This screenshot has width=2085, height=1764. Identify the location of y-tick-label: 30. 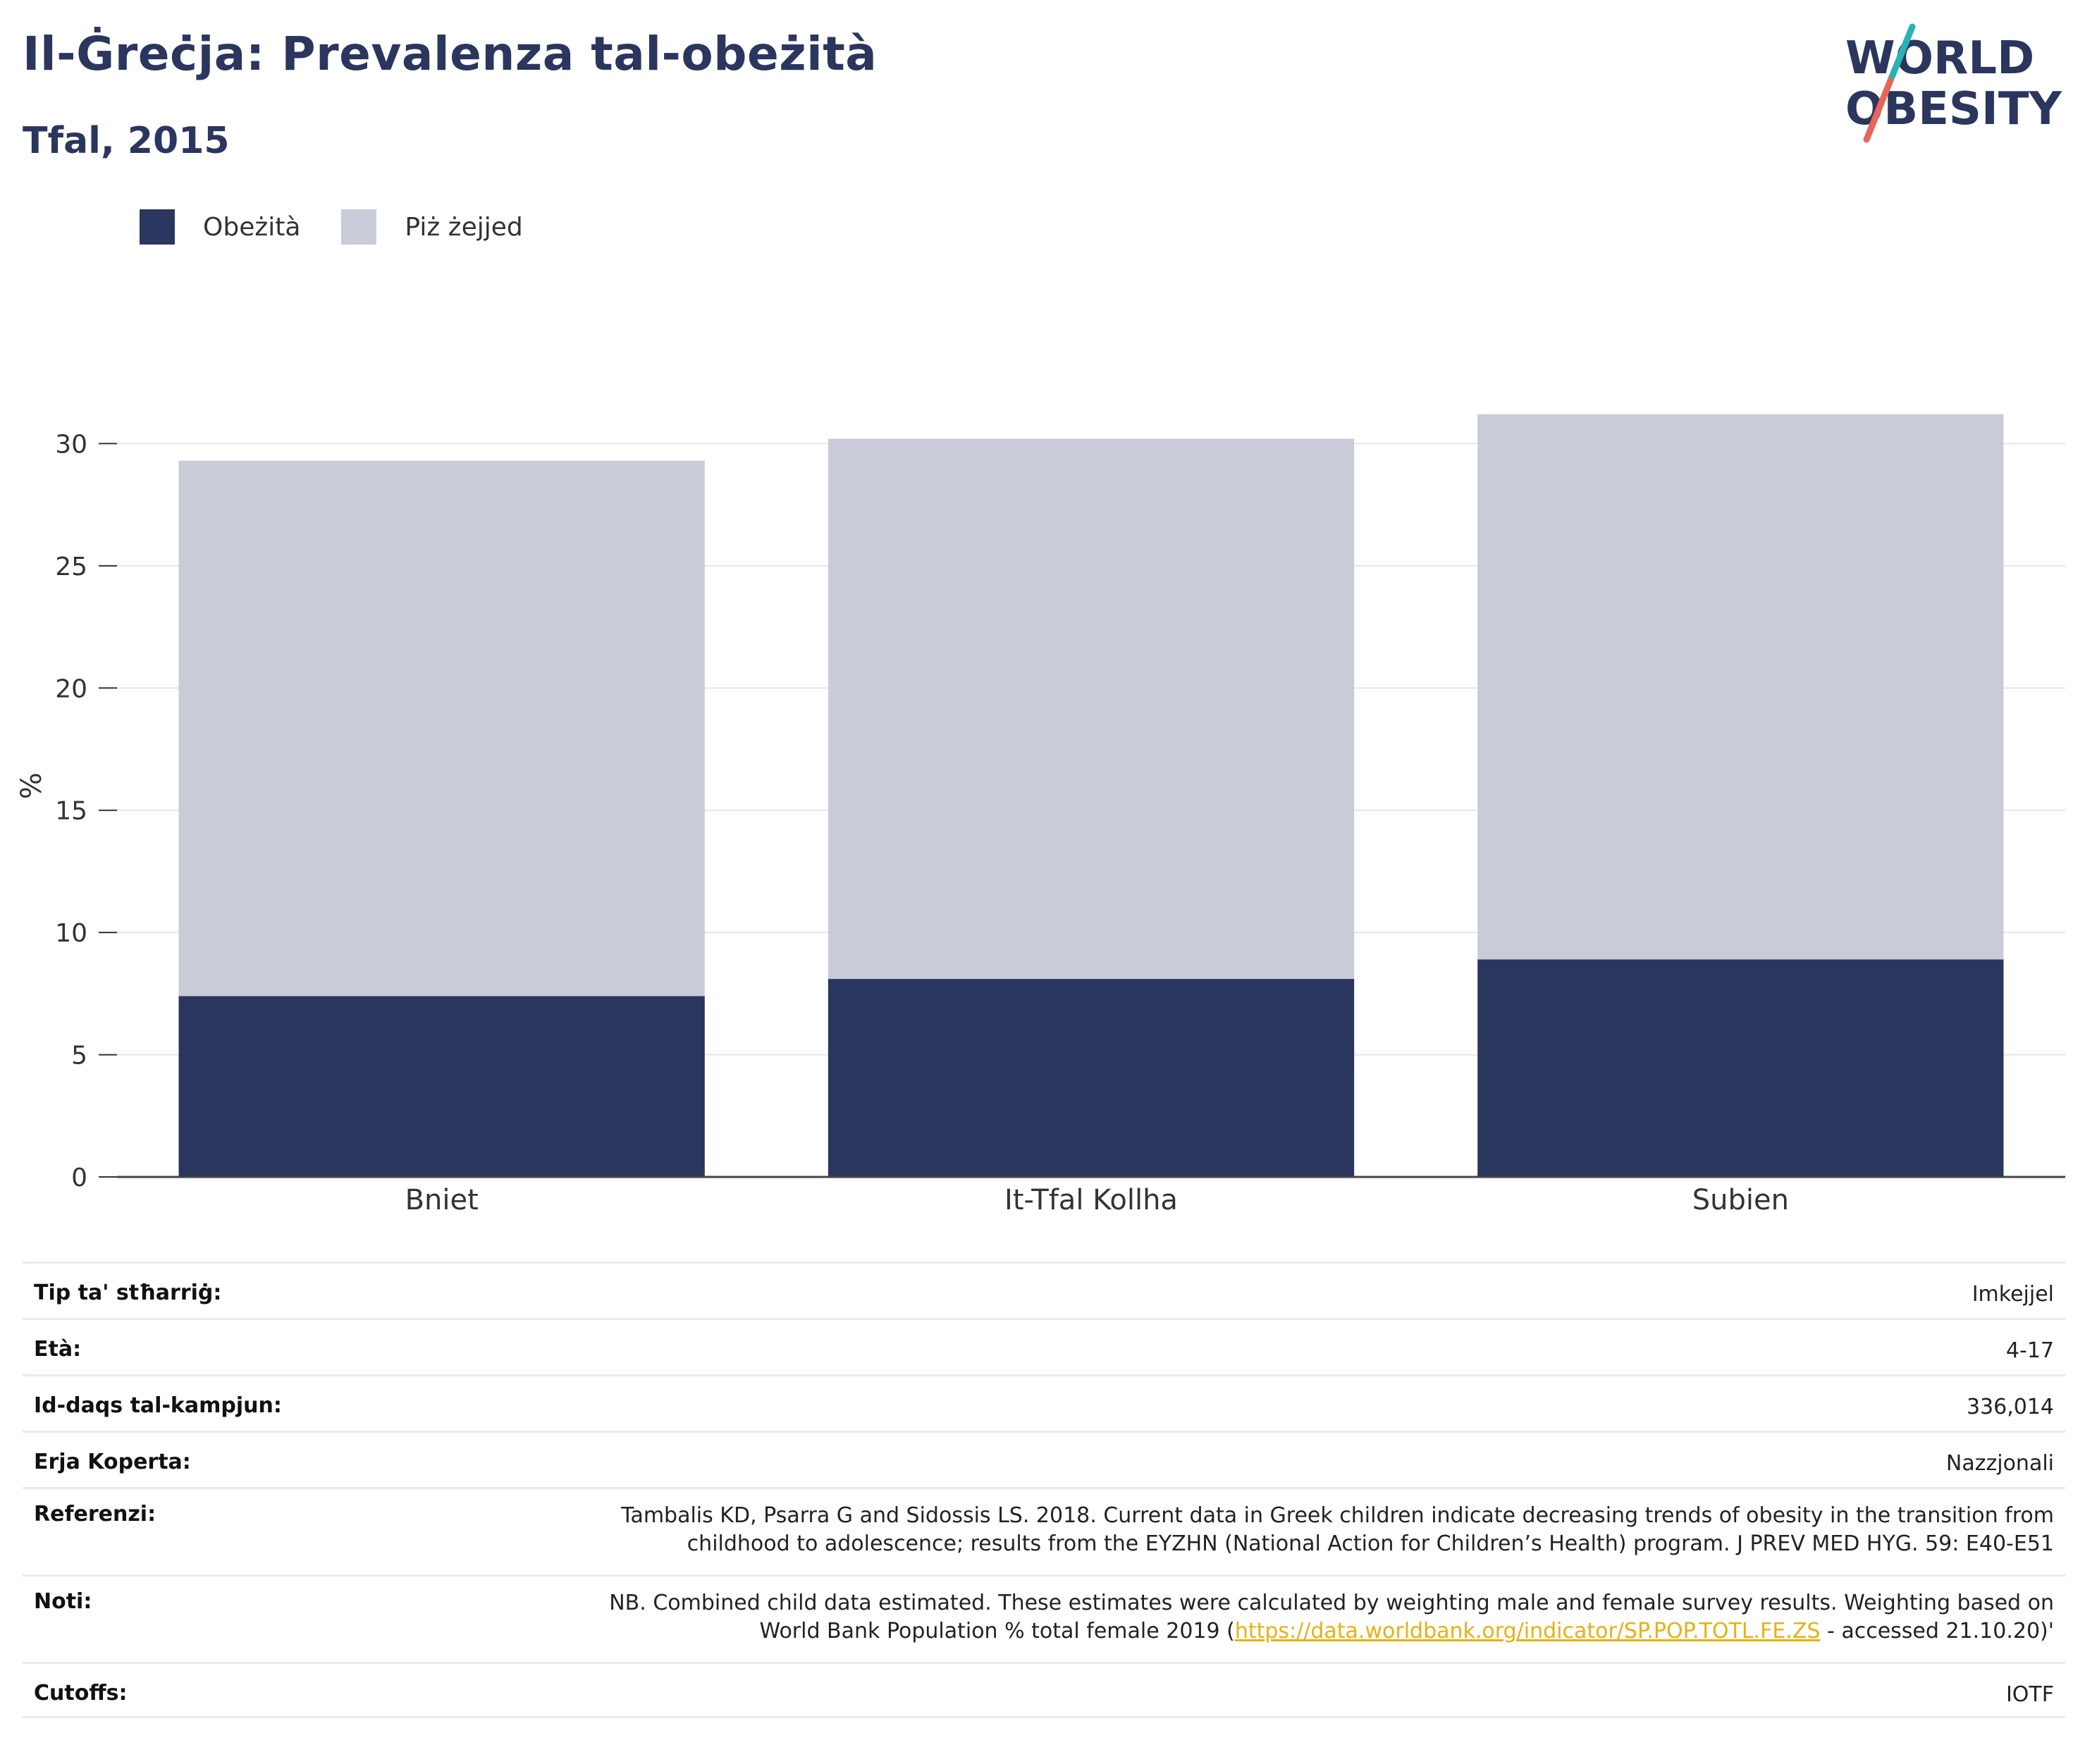
(71, 444).